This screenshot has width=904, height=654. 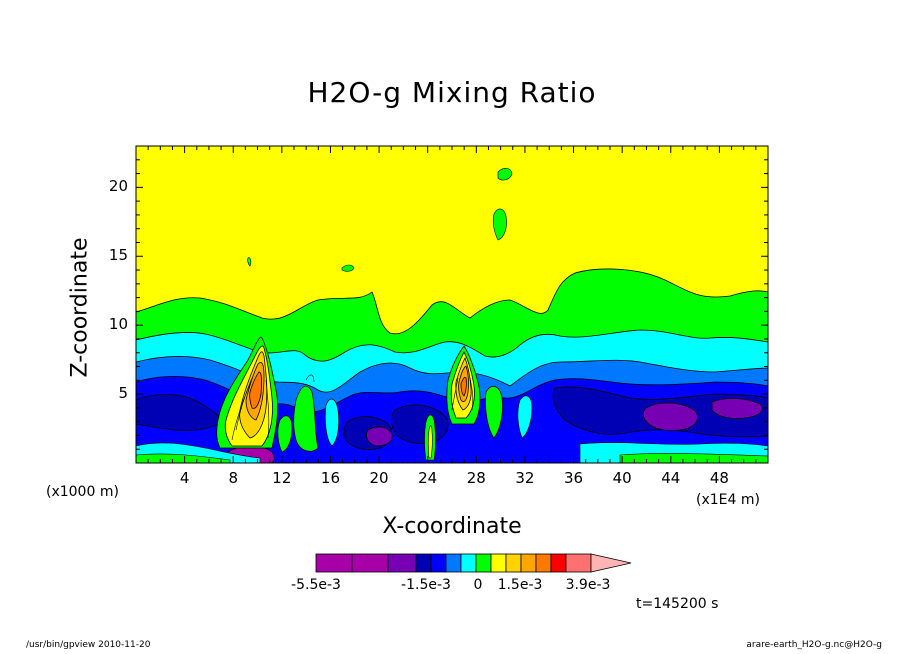 What do you see at coordinates (88, 645) in the screenshot?
I see `footer-left: /usr/bin/gpview 2010-11-20` at bounding box center [88, 645].